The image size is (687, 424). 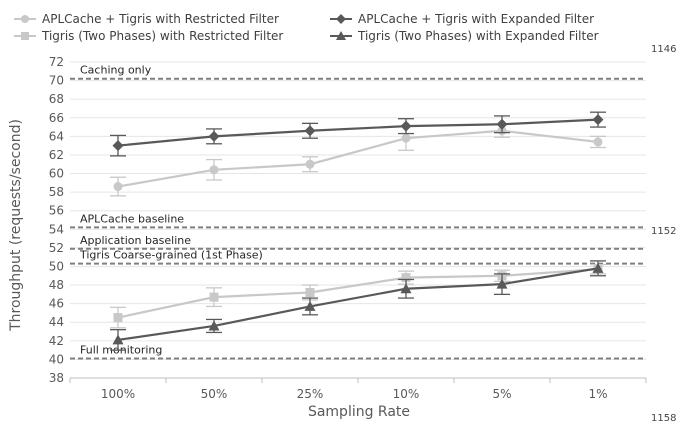 What do you see at coordinates (478, 36) in the screenshot?
I see `legend-label: Tigris (Two Phases) with Expanded Filter` at bounding box center [478, 36].